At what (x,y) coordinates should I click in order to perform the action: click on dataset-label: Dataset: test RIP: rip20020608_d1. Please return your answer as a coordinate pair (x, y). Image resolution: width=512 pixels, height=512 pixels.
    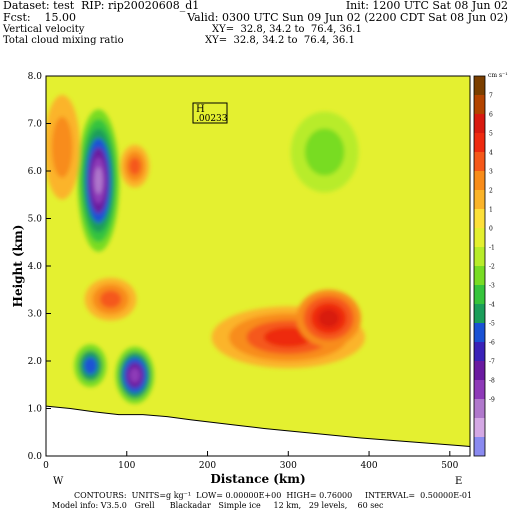
    Looking at the image, I should click on (101, 6).